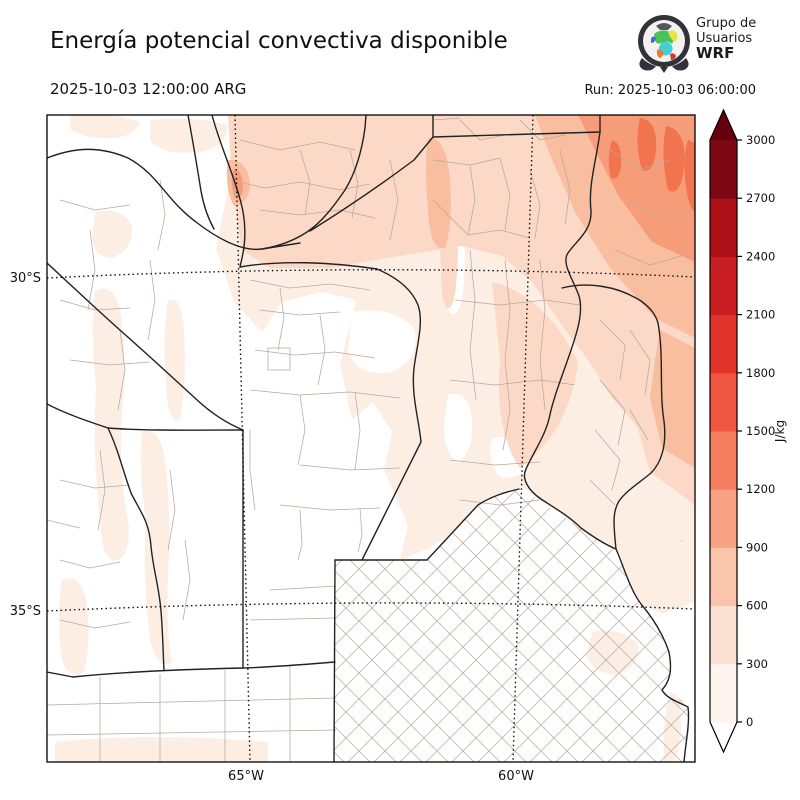 The image size is (800, 800). Describe the element at coordinates (749, 722) in the screenshot. I see `colorbar-tick-label: 0` at that location.